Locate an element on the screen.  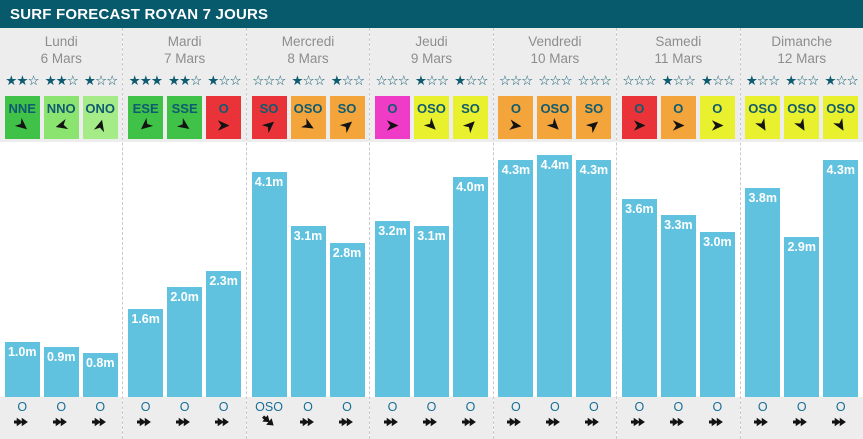
wave-bar: 0.8m is located at coordinates (100, 375).